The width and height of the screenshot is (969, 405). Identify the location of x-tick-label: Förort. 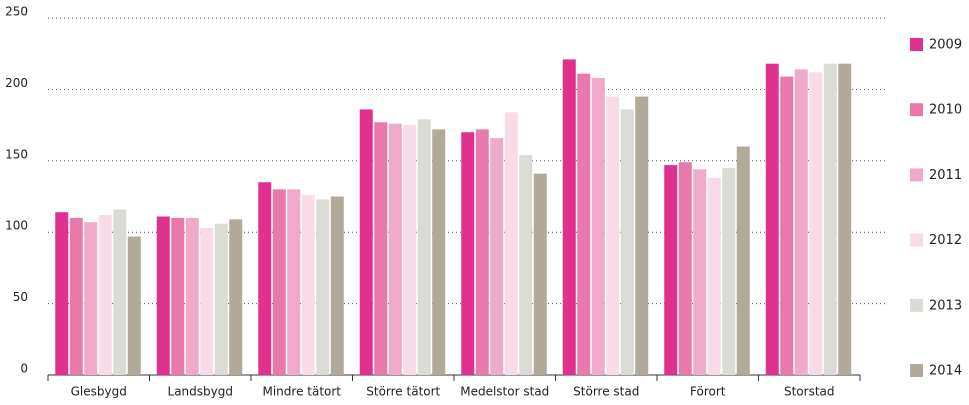
(708, 392).